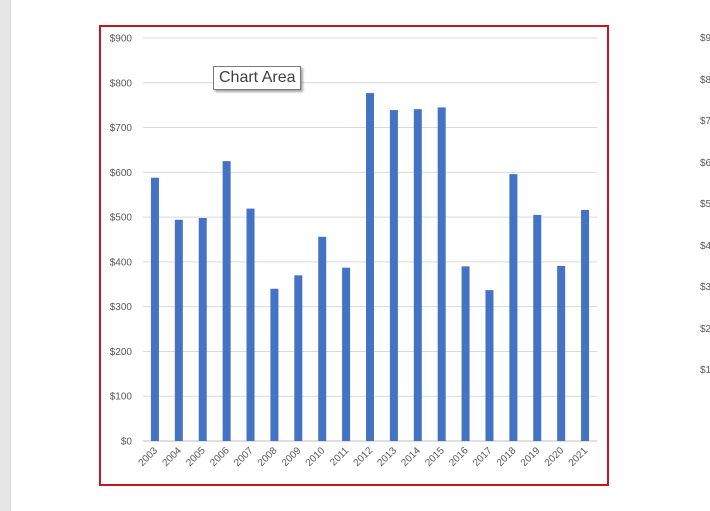  I want to click on y-tick-label: $700, so click(121, 128).